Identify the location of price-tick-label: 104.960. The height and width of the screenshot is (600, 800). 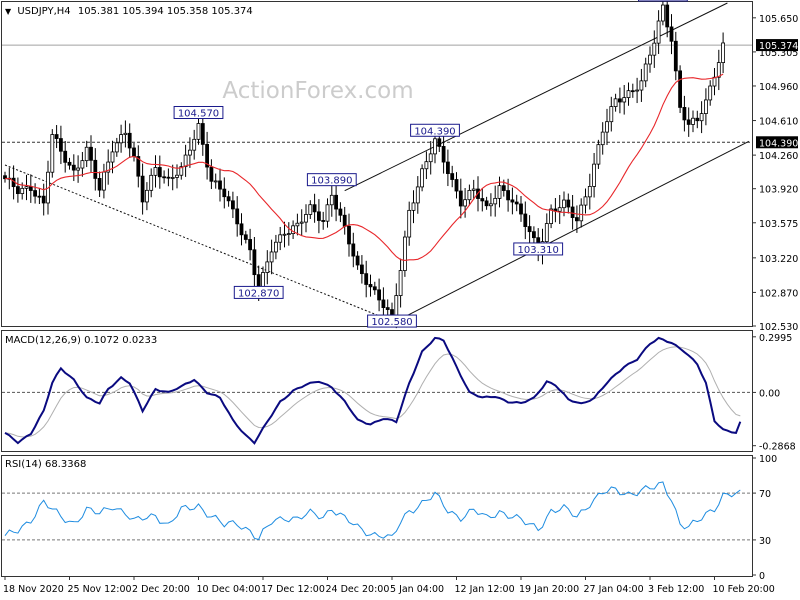
(778, 87).